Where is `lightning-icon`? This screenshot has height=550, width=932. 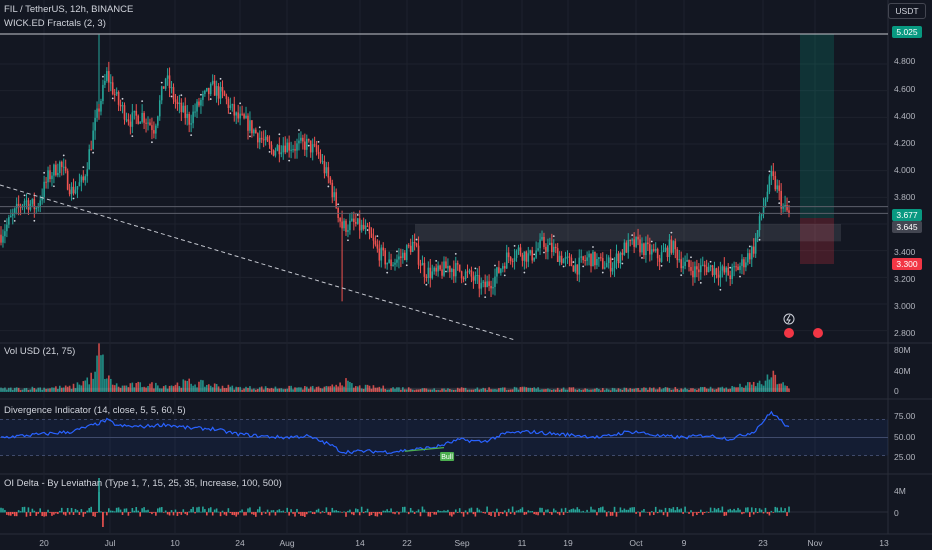 lightning-icon is located at coordinates (789, 319).